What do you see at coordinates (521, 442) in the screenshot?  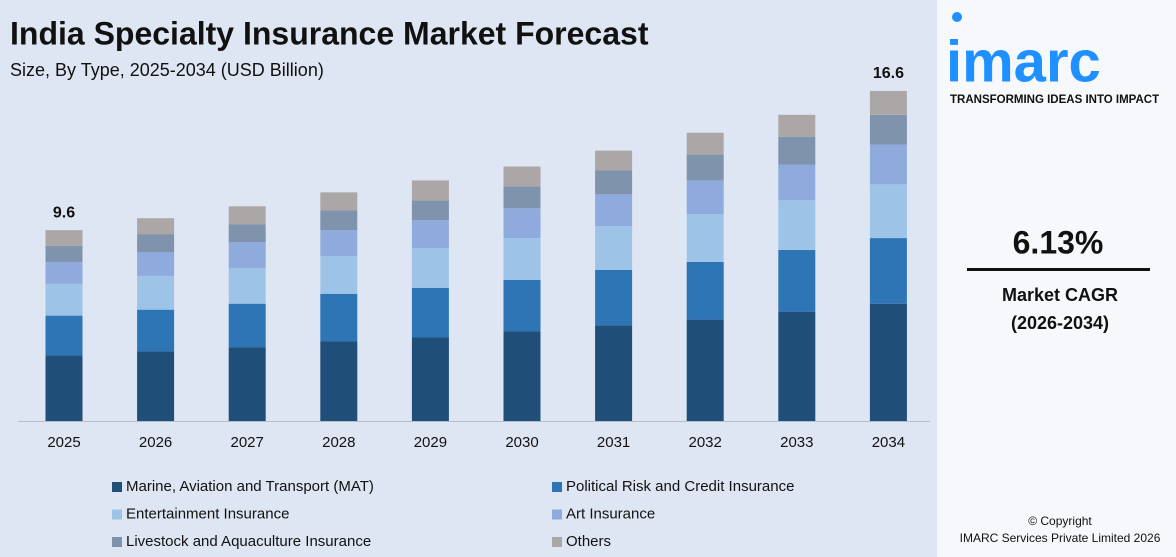 I see `x-tick-label: 2030` at bounding box center [521, 442].